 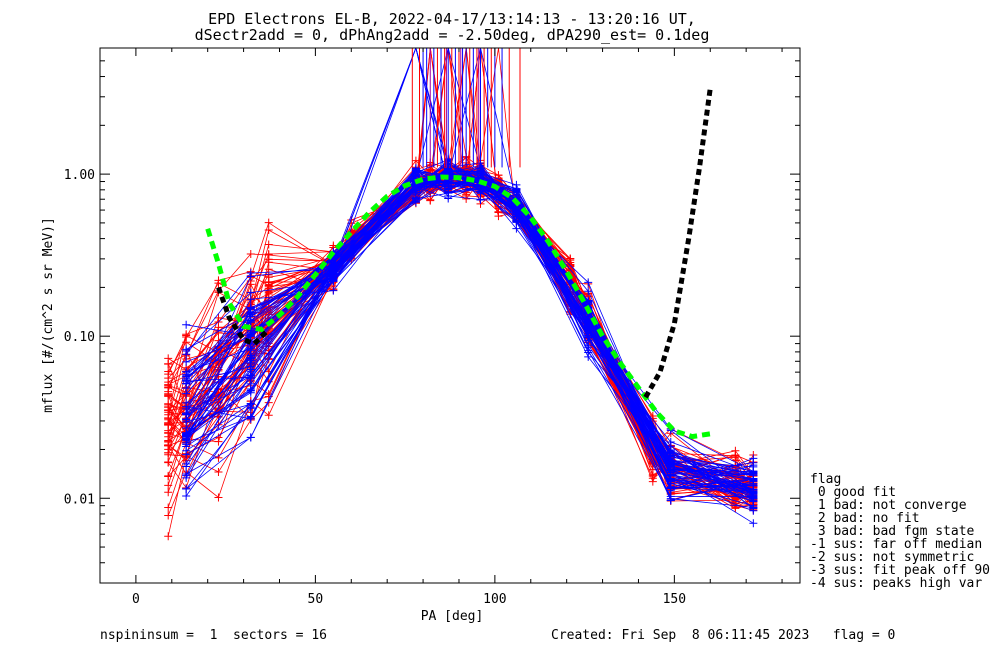 I want to click on x-tick-label: 0, so click(x=136, y=599).